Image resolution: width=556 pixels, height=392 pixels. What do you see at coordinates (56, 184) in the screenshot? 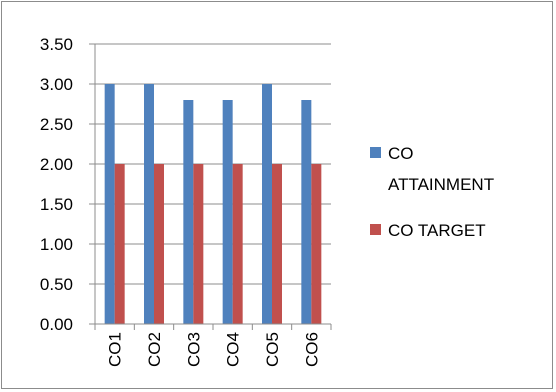
I see `y-tick-labels: 0.00 0.50 1.00 1.50 2.00 2.50 3.00 3.50` at bounding box center [56, 184].